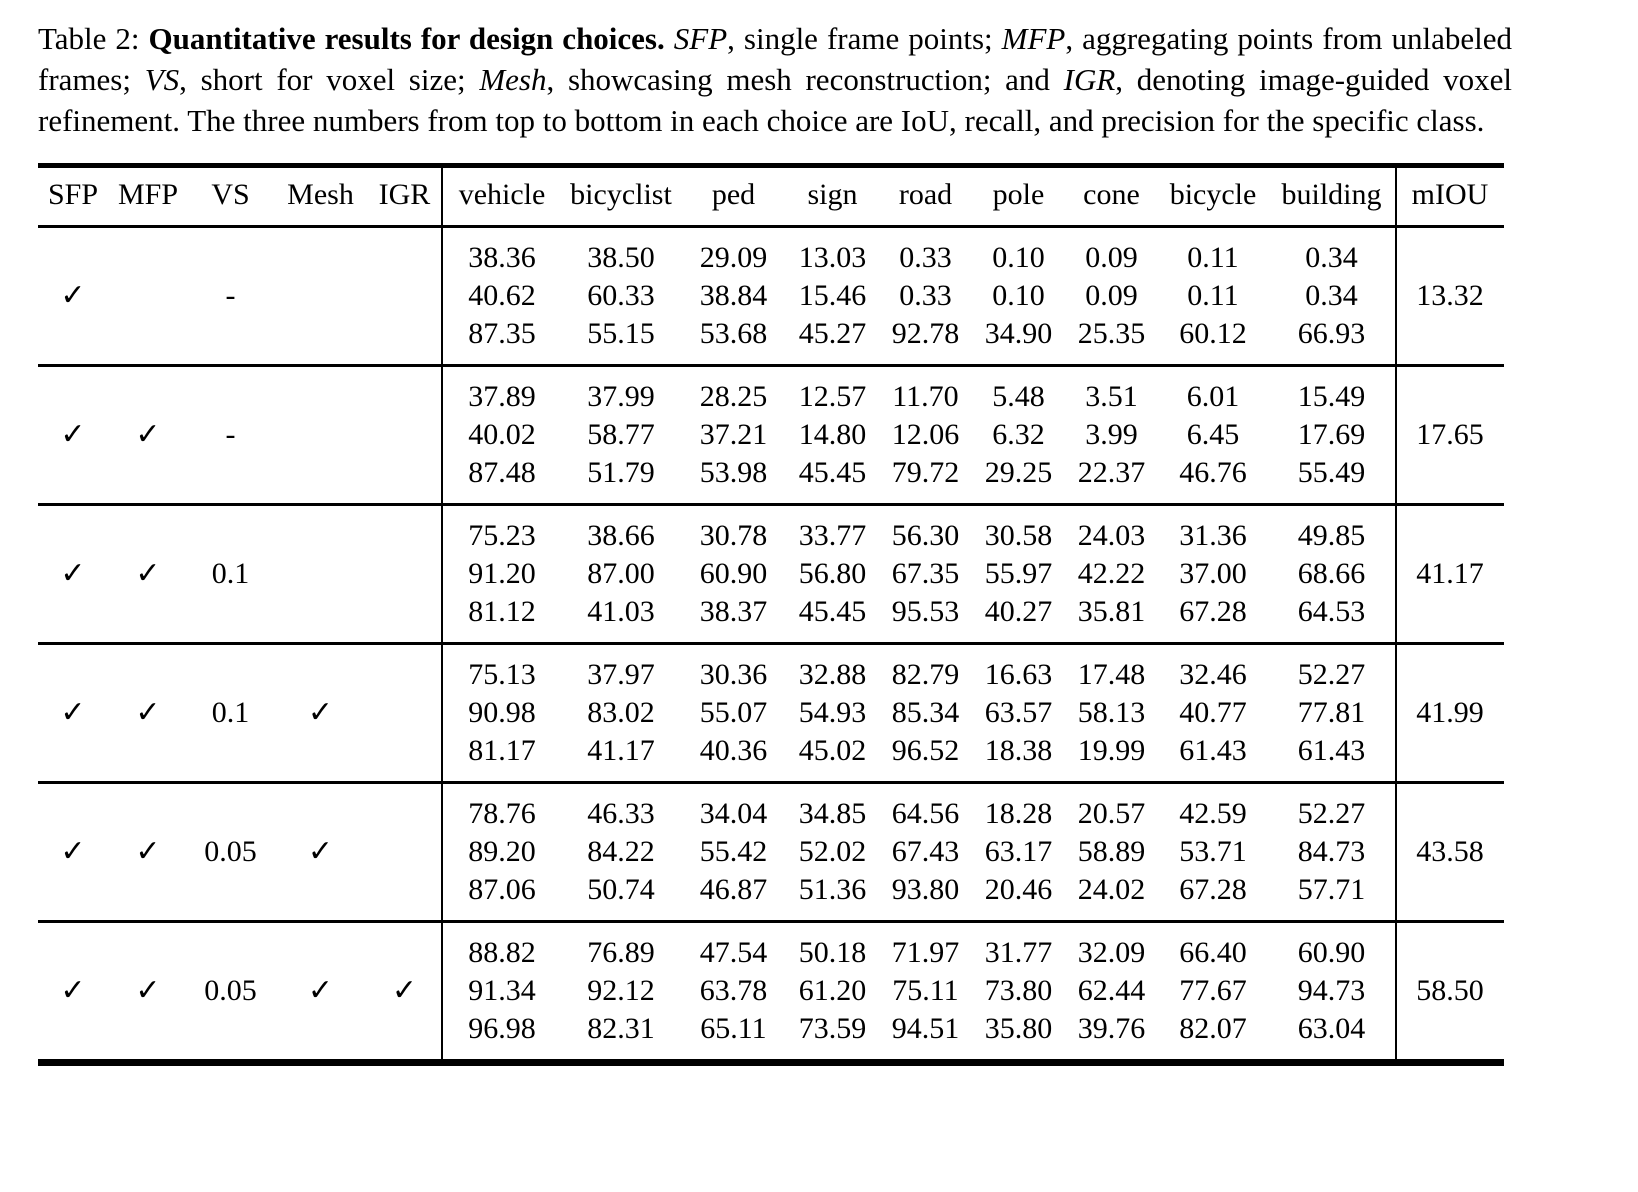 This screenshot has height=1192, width=1638. I want to click on metric-value: 54.93, so click(832, 712).